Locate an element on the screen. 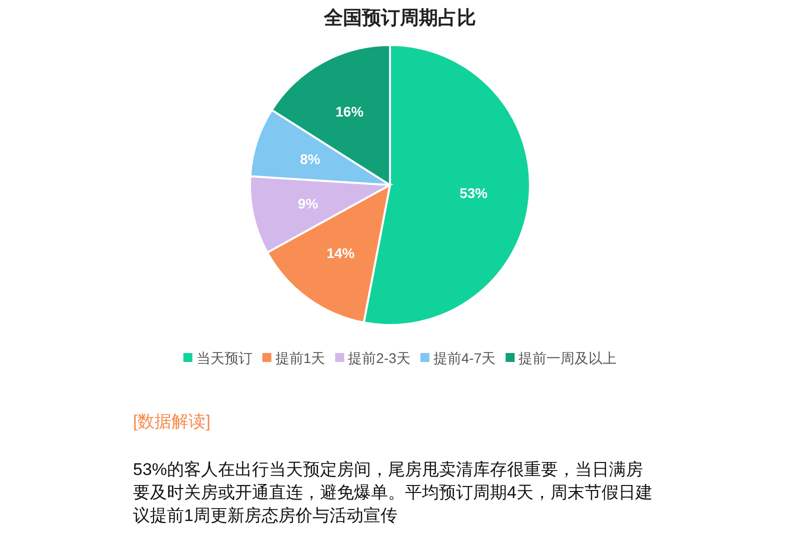 This screenshot has width=800, height=537. legend-label: 提前2-3天 is located at coordinates (379, 358).